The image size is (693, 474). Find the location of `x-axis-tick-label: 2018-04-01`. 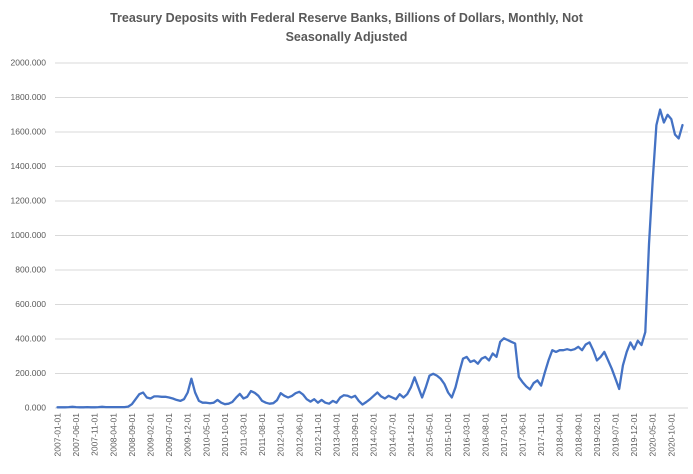

x-axis-tick-label: 2018-04-01 is located at coordinates (560, 435).